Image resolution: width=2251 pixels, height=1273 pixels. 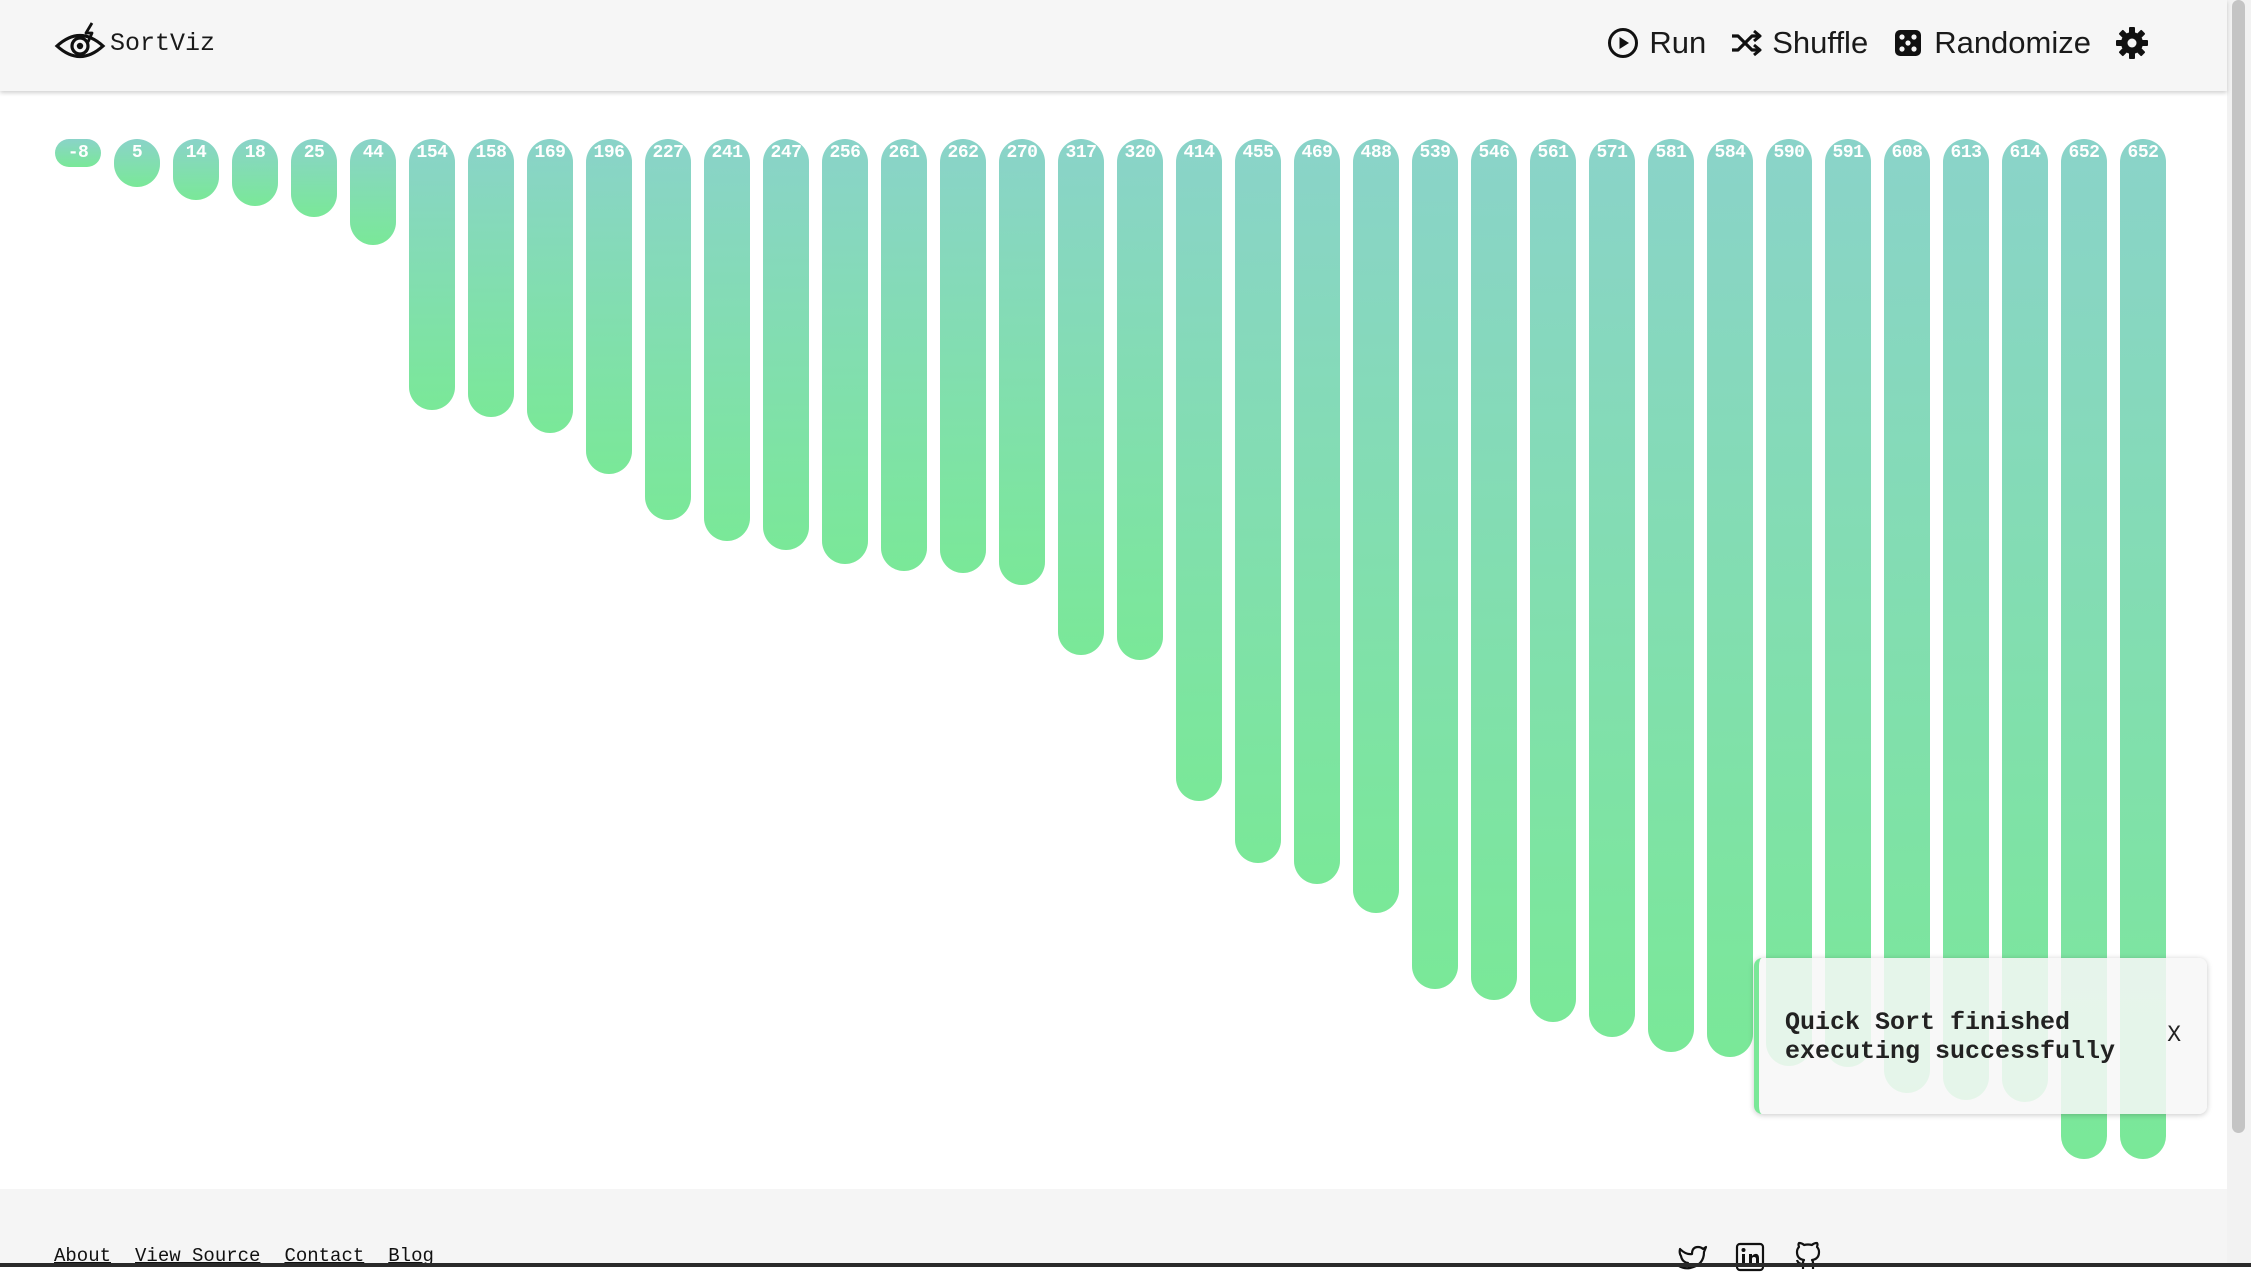 What do you see at coordinates (432, 153) in the screenshot?
I see `bar-value-label: 154` at bounding box center [432, 153].